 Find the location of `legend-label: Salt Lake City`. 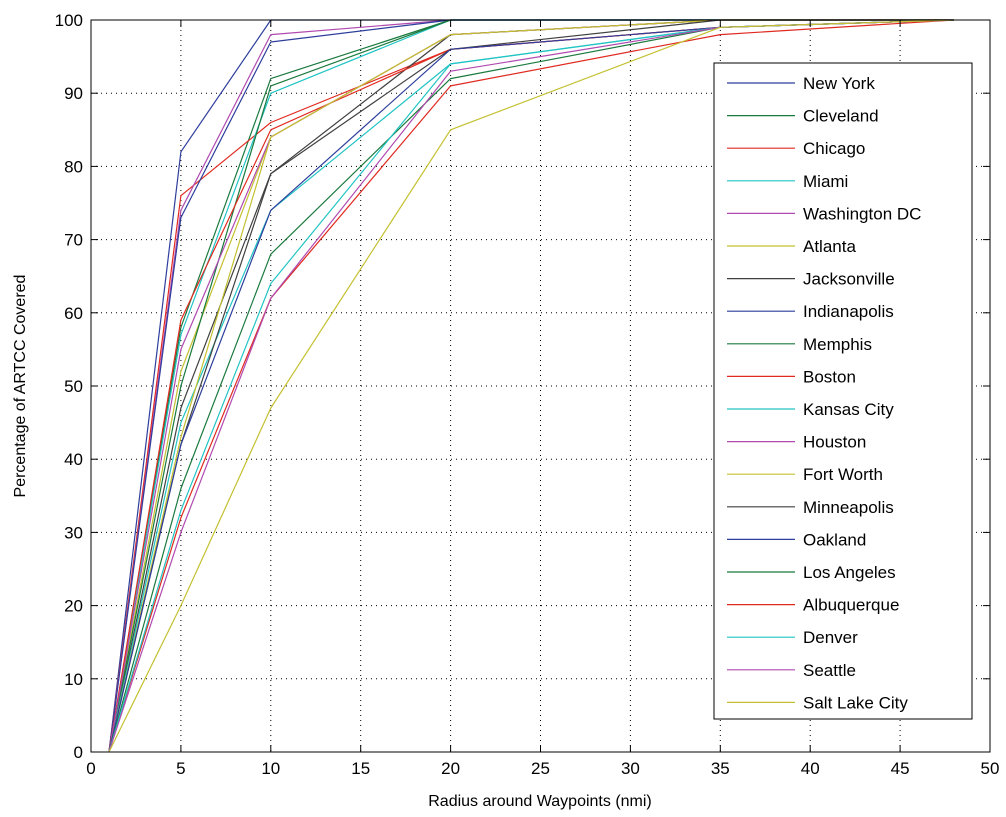

legend-label: Salt Lake City is located at coordinates (855, 702).